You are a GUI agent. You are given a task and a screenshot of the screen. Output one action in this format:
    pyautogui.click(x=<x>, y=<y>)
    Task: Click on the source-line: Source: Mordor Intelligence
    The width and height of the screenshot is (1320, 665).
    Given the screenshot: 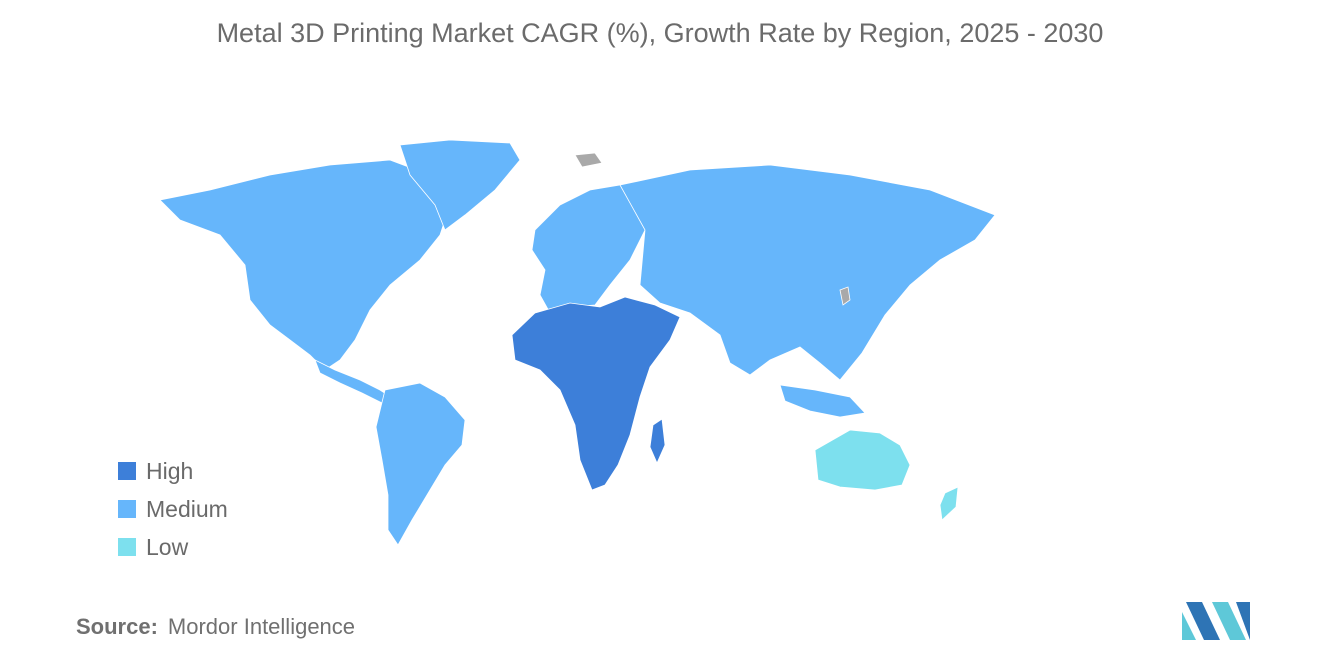 What is the action you would take?
    pyautogui.click(x=215, y=627)
    